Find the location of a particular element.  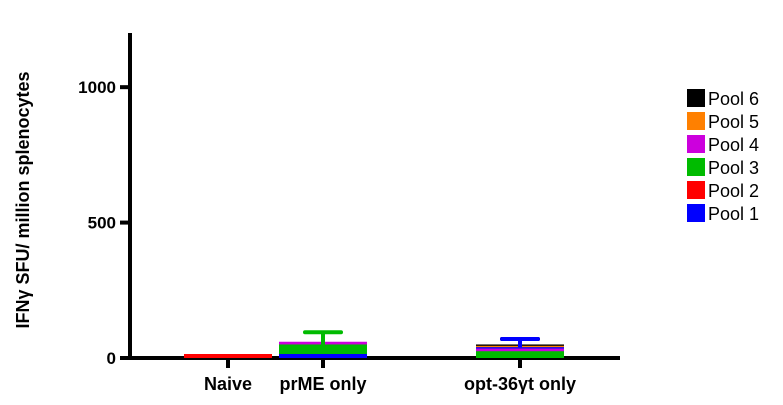

legend: Pool 6 Pool 5 Pool 4 Pool 3 Pool 2 Pool 1 is located at coordinates (723, 156).